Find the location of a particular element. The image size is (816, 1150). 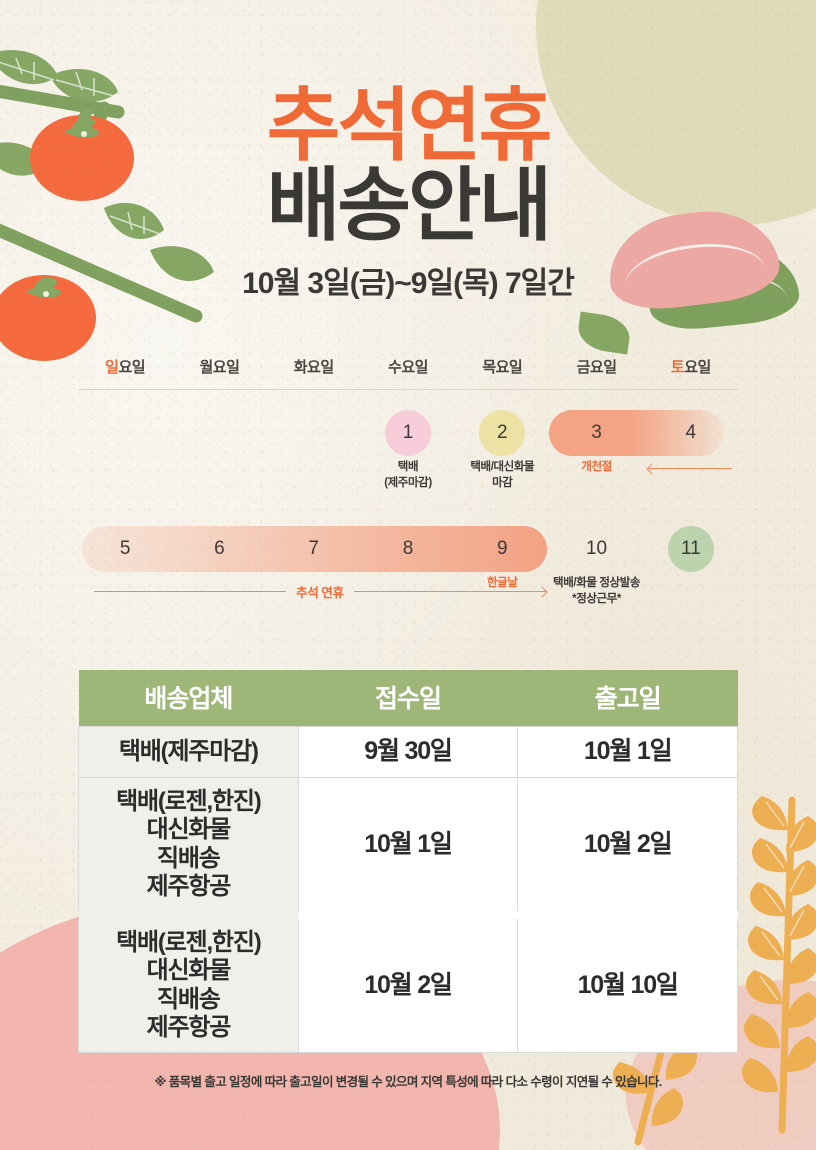

weekday-sat-suffix: 요일 is located at coordinates (697, 368).